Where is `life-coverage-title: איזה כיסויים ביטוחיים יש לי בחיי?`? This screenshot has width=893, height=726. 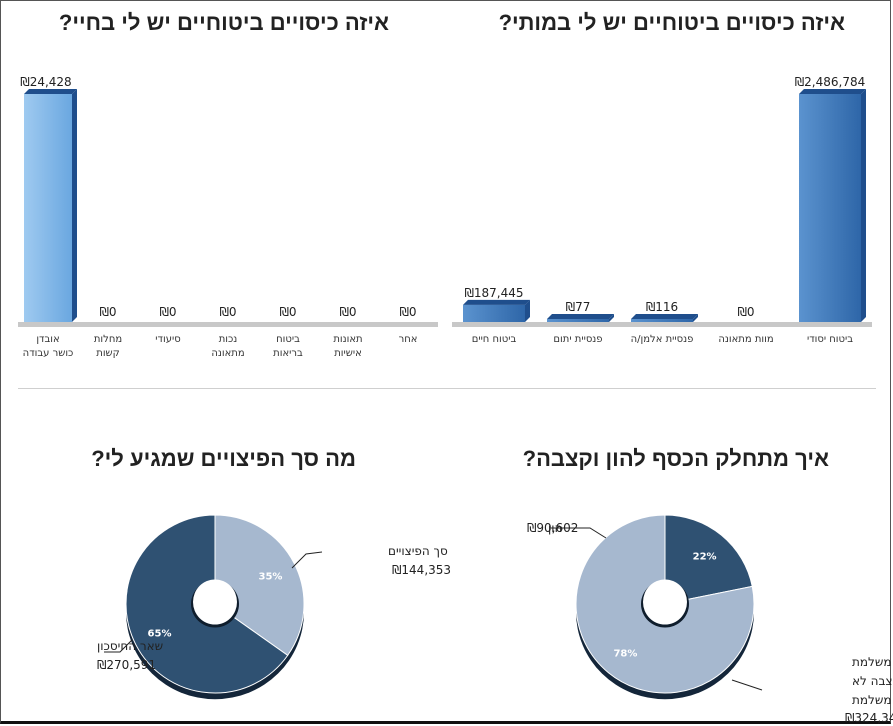
life-coverage-title: איזה כיסויים ביטוחיים יש לי בחיי? is located at coordinates (223, 22).